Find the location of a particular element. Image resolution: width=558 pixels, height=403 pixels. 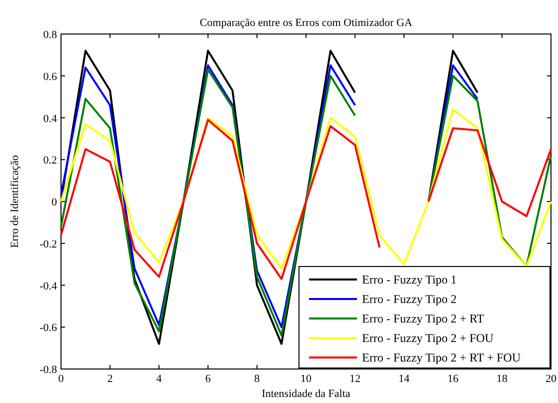

y-tick-label: 0.6 is located at coordinates (50, 76).